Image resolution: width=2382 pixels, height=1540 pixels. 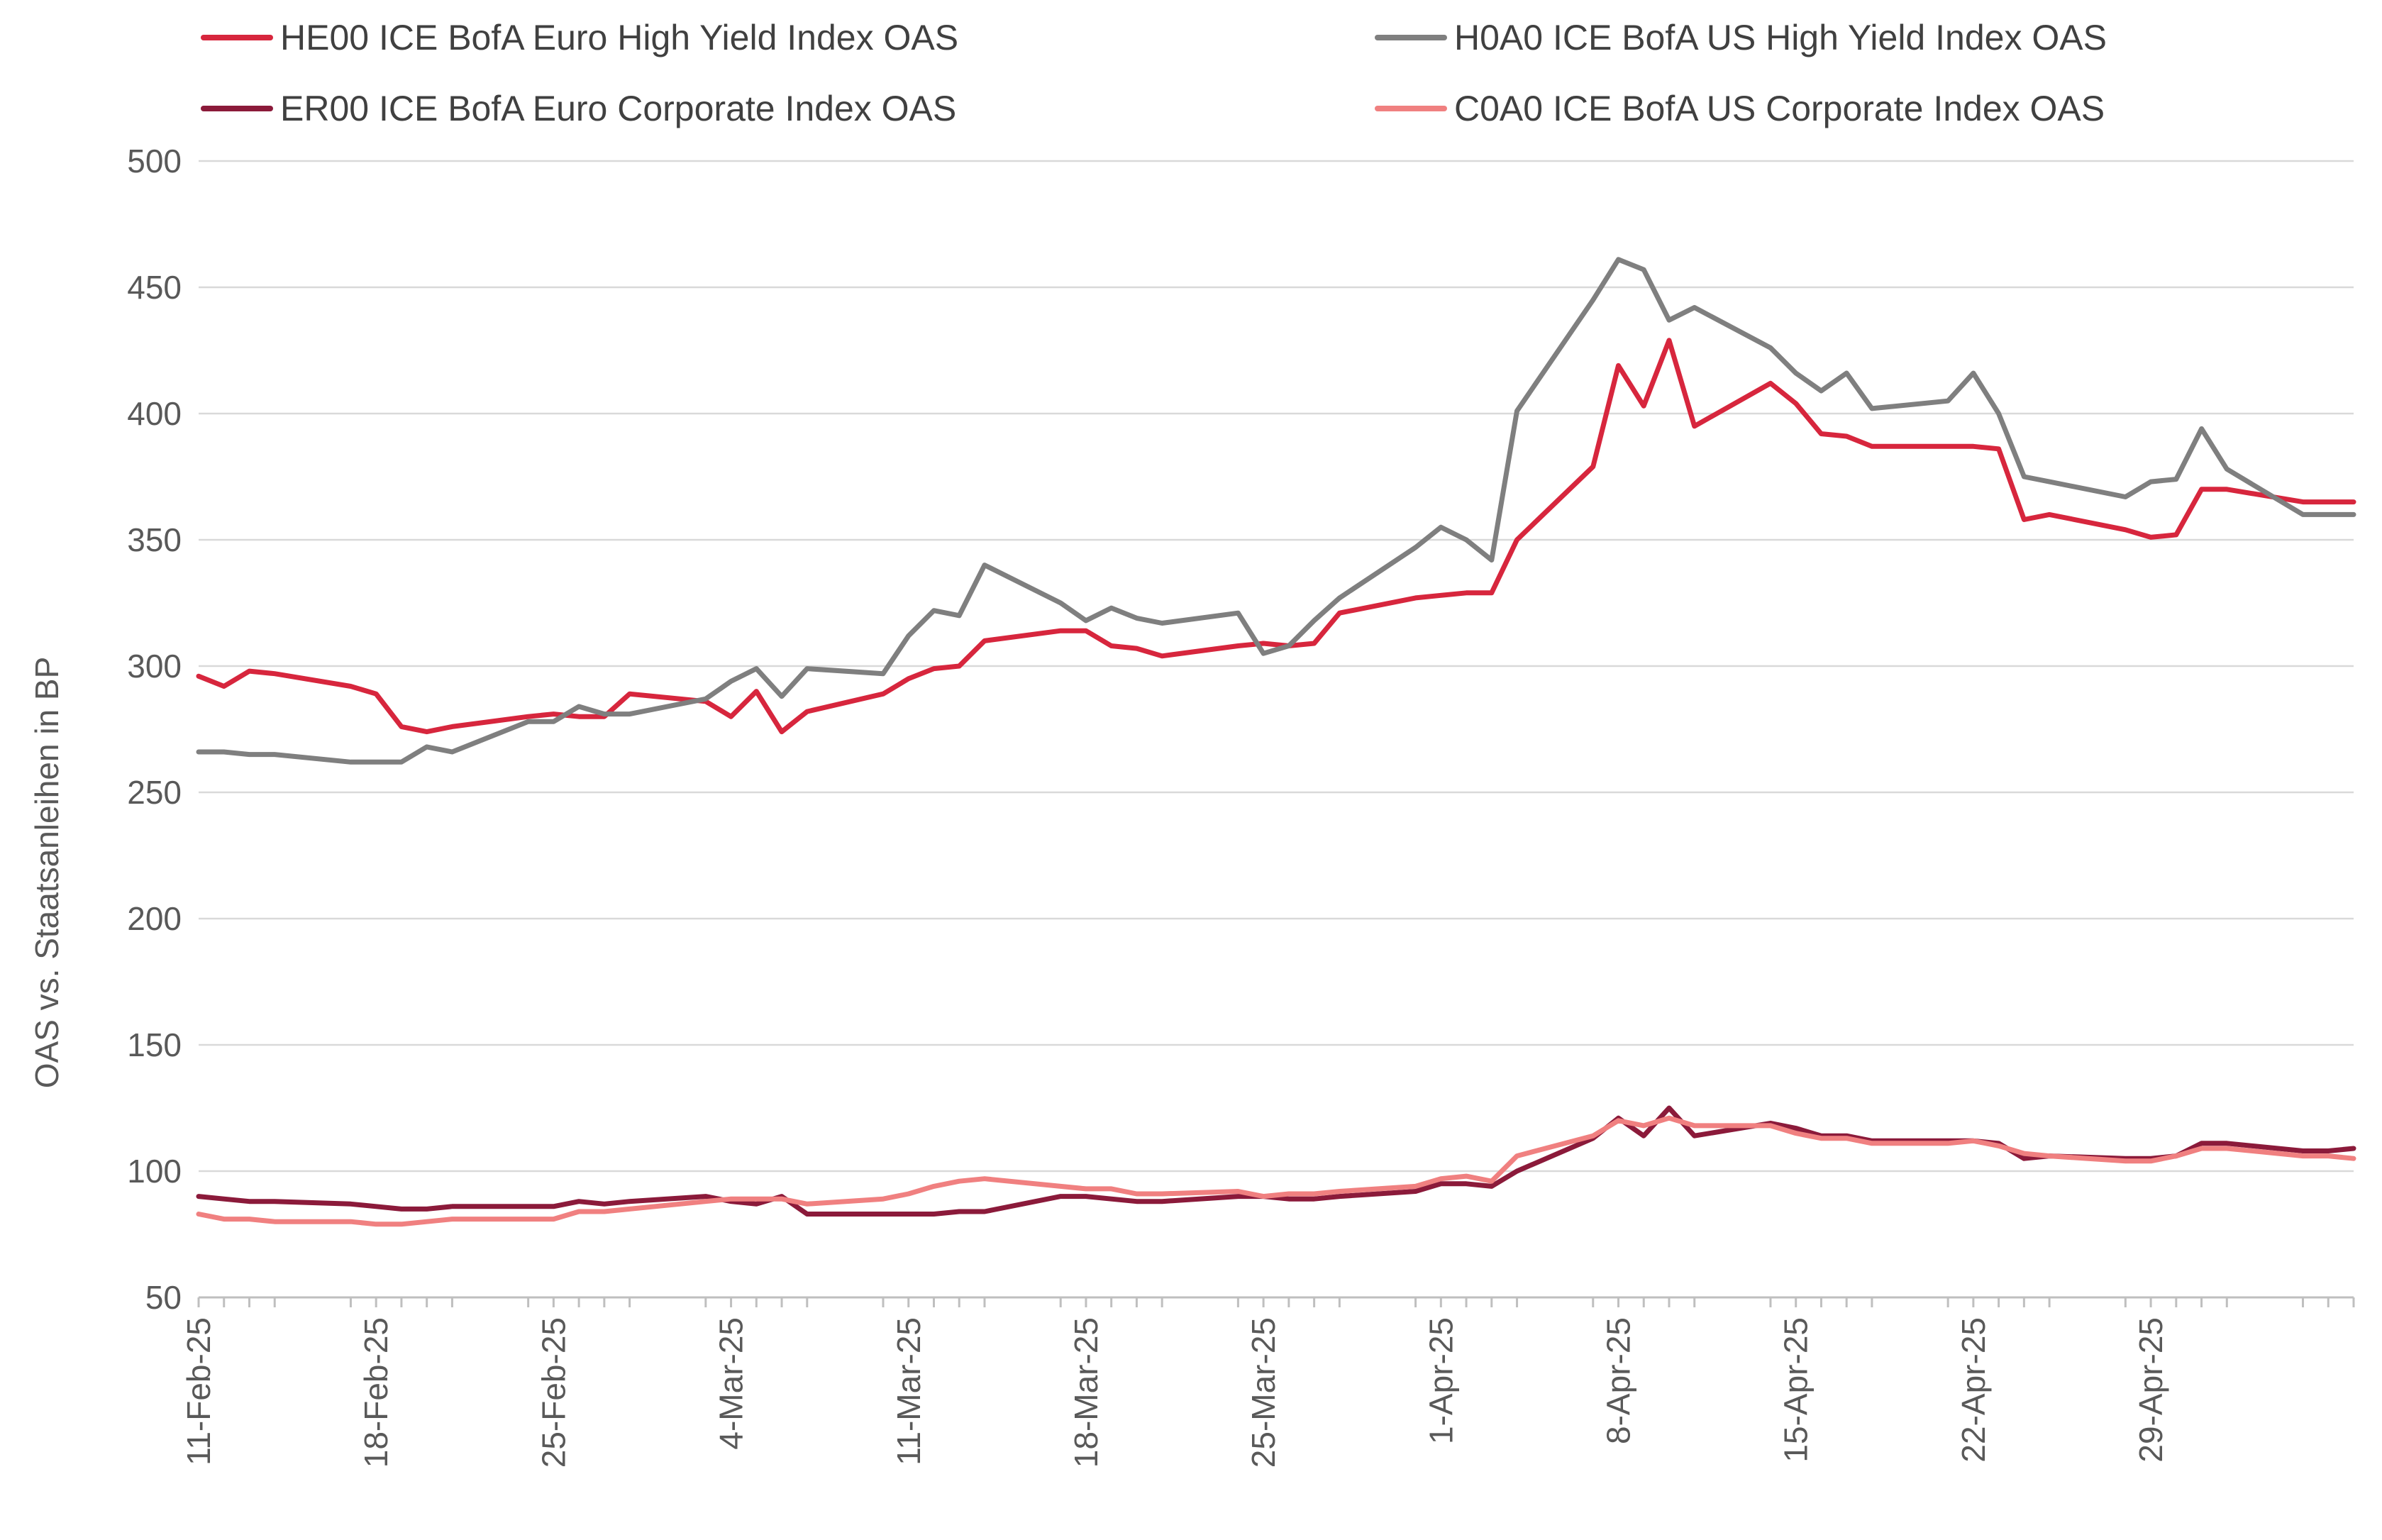 What do you see at coordinates (1441, 1380) in the screenshot?
I see `x-tick-label: 1-Apr-25` at bounding box center [1441, 1380].